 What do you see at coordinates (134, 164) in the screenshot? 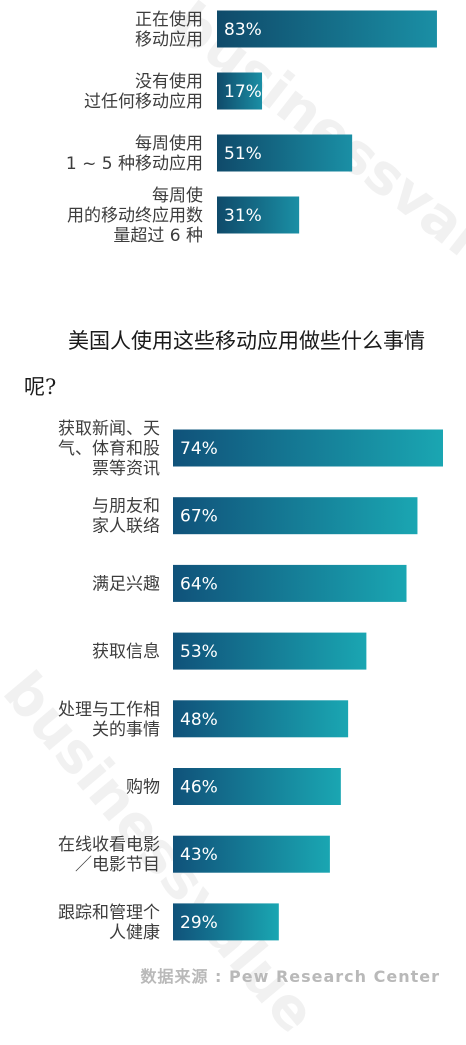
I see `category-label: 1 ~ 5 种移动应用` at bounding box center [134, 164].